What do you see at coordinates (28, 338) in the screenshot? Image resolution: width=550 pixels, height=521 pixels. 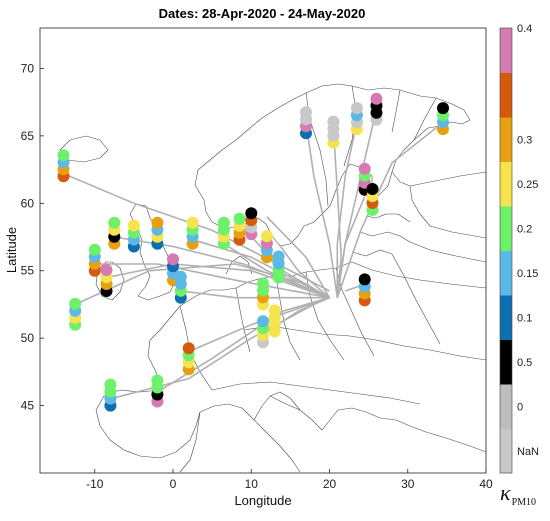 I see `y-tick-label: 50` at bounding box center [28, 338].